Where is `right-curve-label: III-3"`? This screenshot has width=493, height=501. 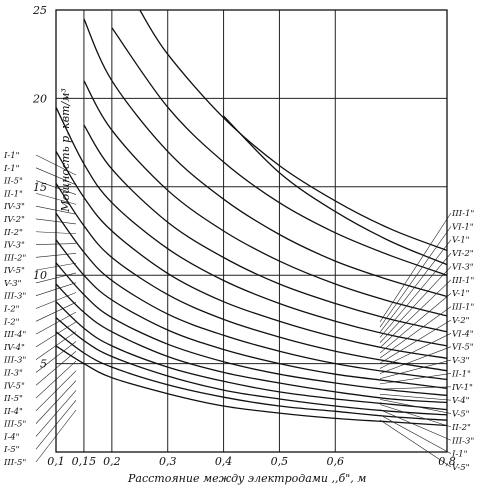 right-curve-label: III-3" is located at coordinates (462, 441).